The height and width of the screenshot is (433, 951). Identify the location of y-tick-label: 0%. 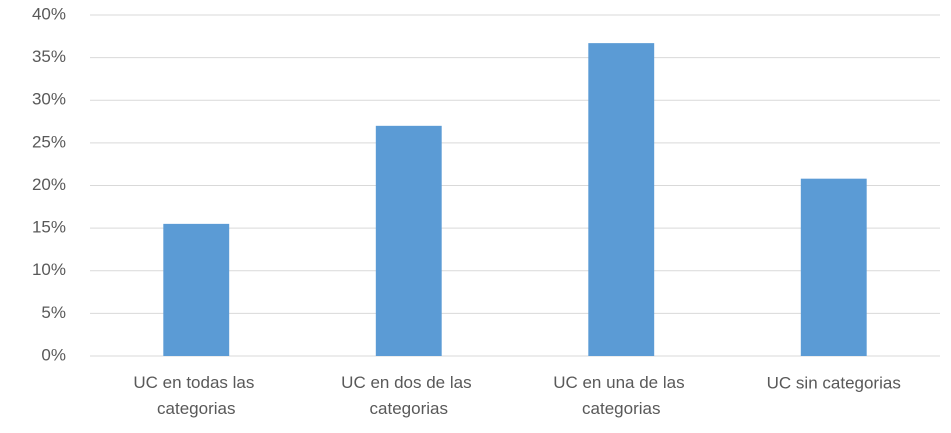
(53, 354).